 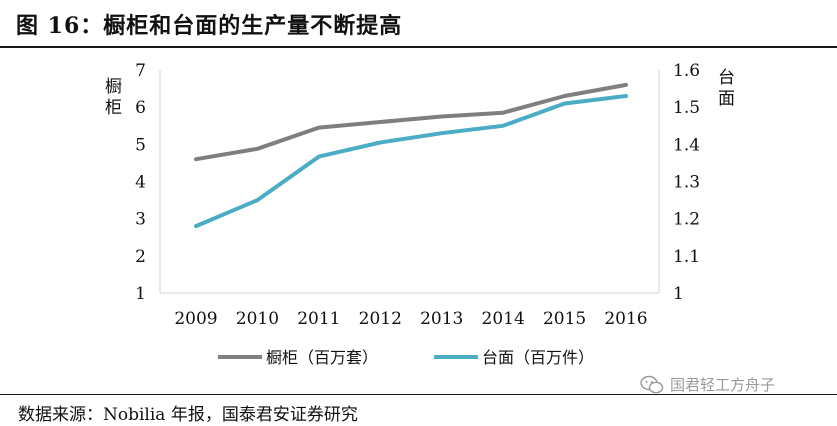 What do you see at coordinates (686, 108) in the screenshot?
I see `right-tick-label: 1.5` at bounding box center [686, 108].